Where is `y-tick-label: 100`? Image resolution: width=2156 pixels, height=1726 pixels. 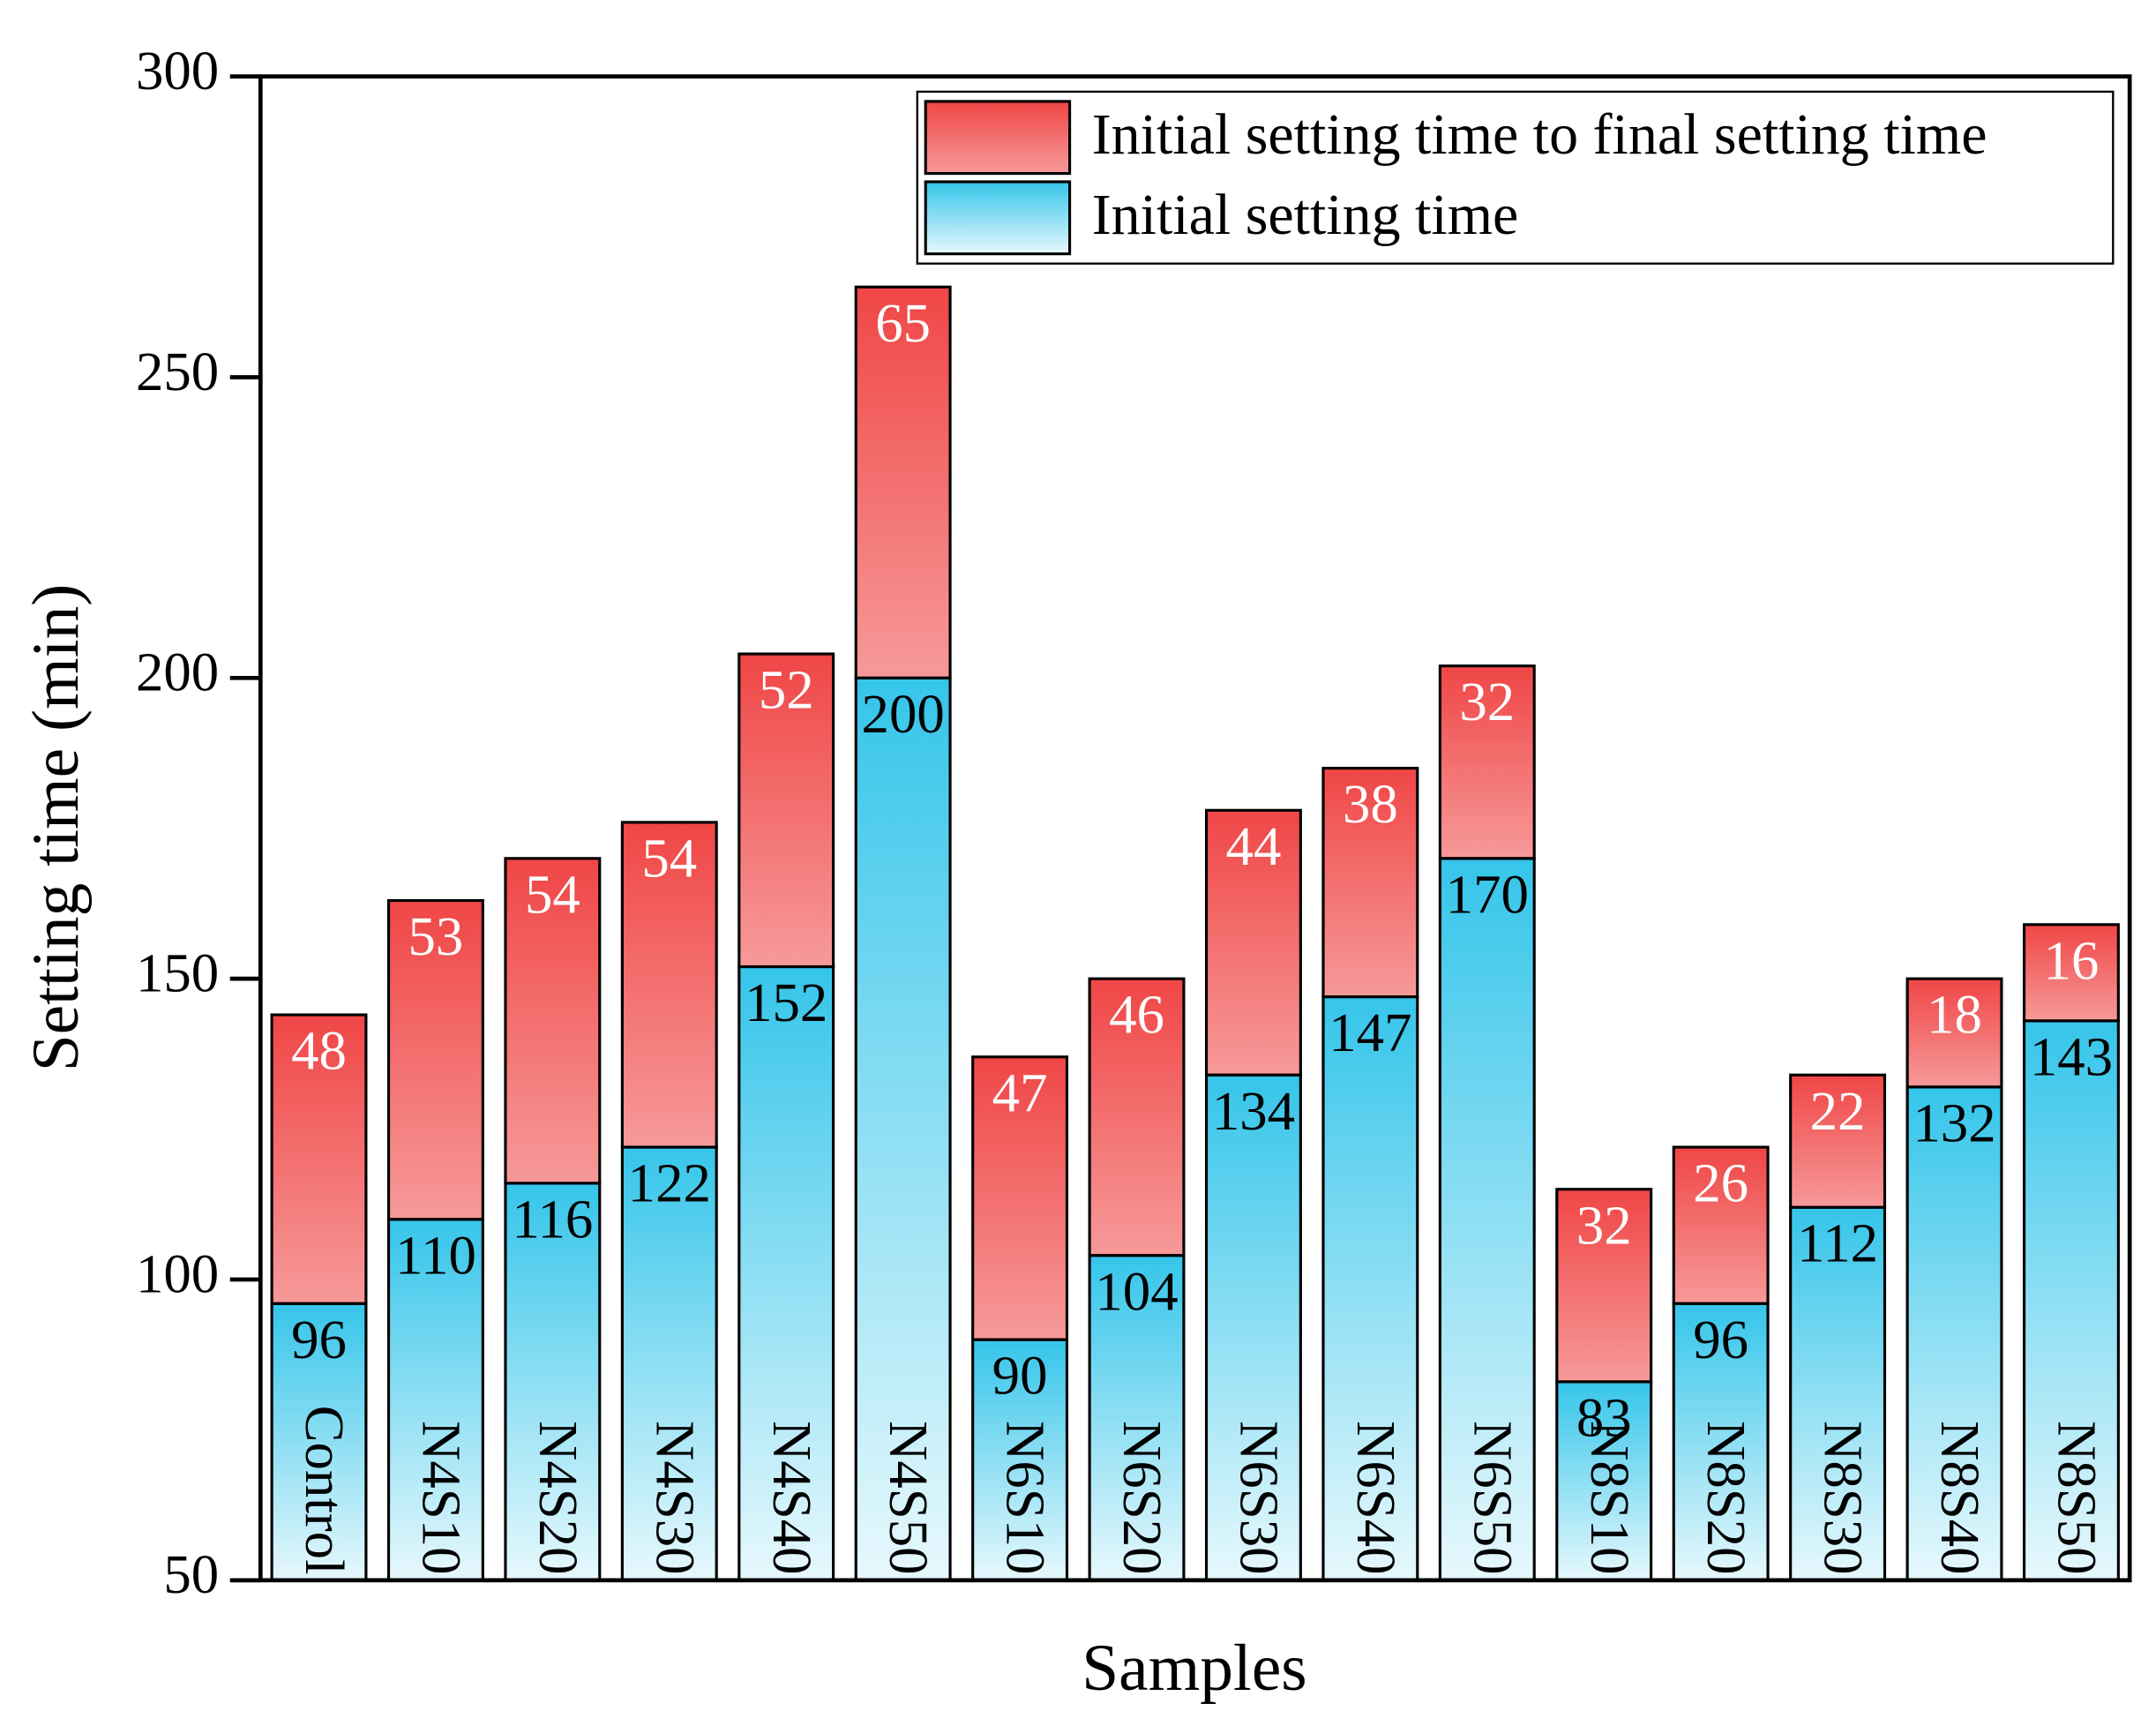 y-tick-label: 100 is located at coordinates (177, 1273).